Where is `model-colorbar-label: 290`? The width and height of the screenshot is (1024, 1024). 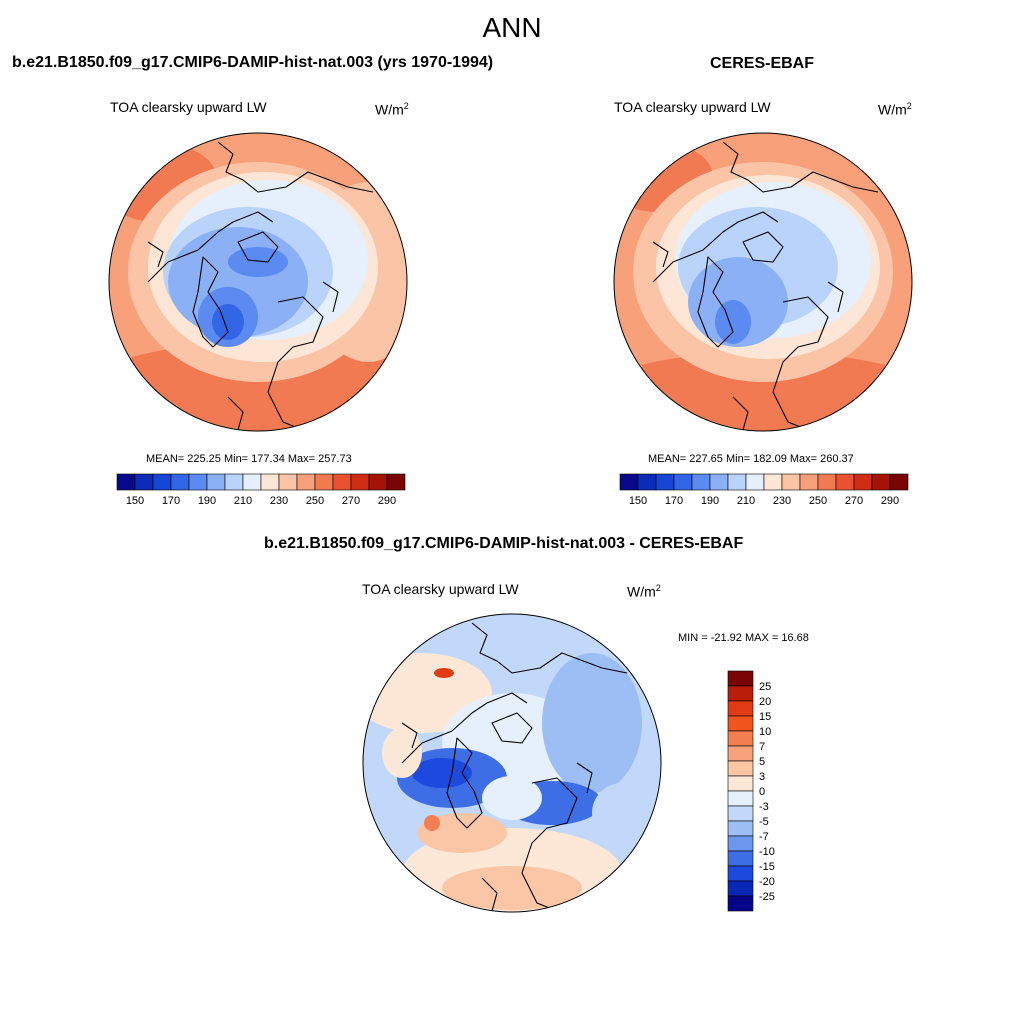
model-colorbar-label: 290 is located at coordinates (387, 501).